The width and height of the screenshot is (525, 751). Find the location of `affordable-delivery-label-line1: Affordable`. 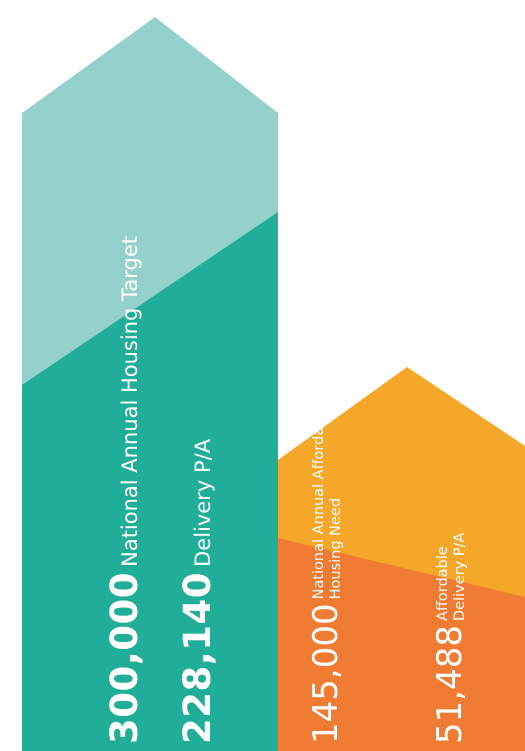

affordable-delivery-label-line1: Affordable is located at coordinates (443, 584).